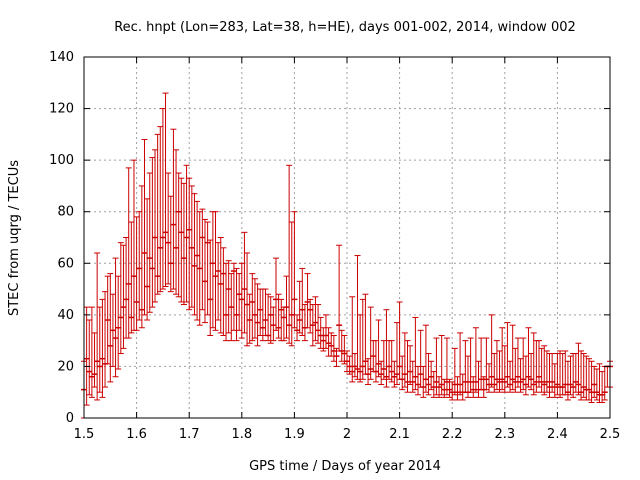  I want to click on x-tick-label: 2.1, so click(399, 434).